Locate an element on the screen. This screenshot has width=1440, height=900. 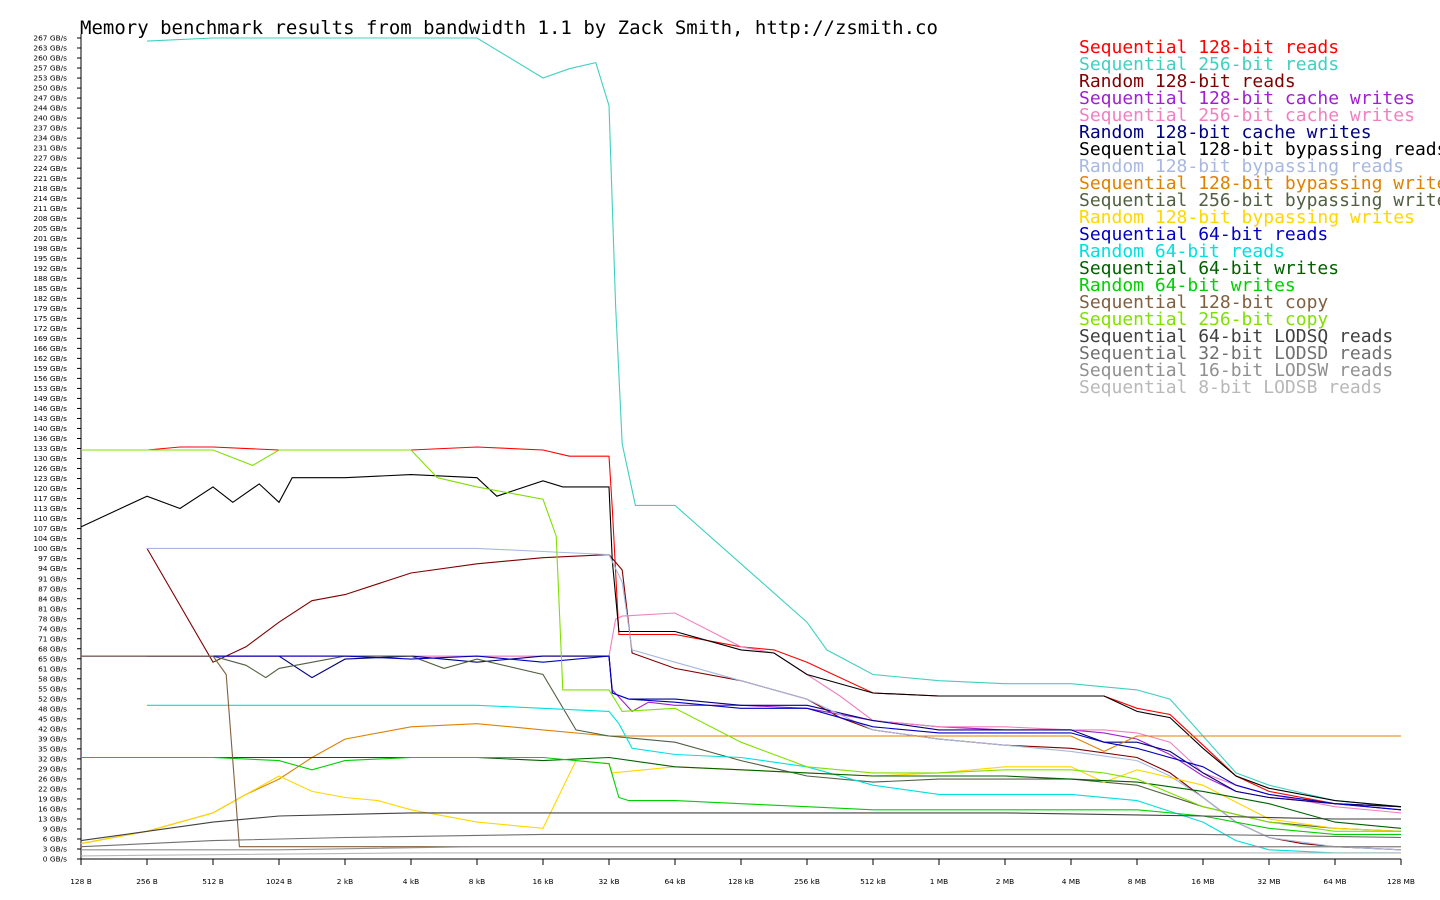
y-tick-label: 123 GB/s is located at coordinates (50, 478).